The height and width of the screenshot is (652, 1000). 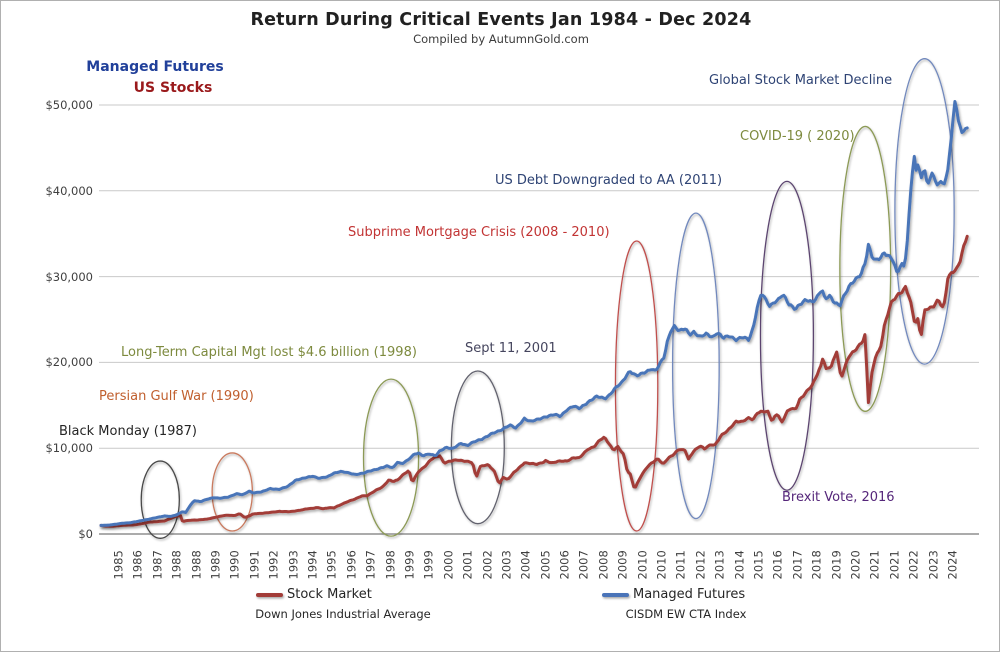 I want to click on x-tick-label: 2014, so click(x=739, y=565).